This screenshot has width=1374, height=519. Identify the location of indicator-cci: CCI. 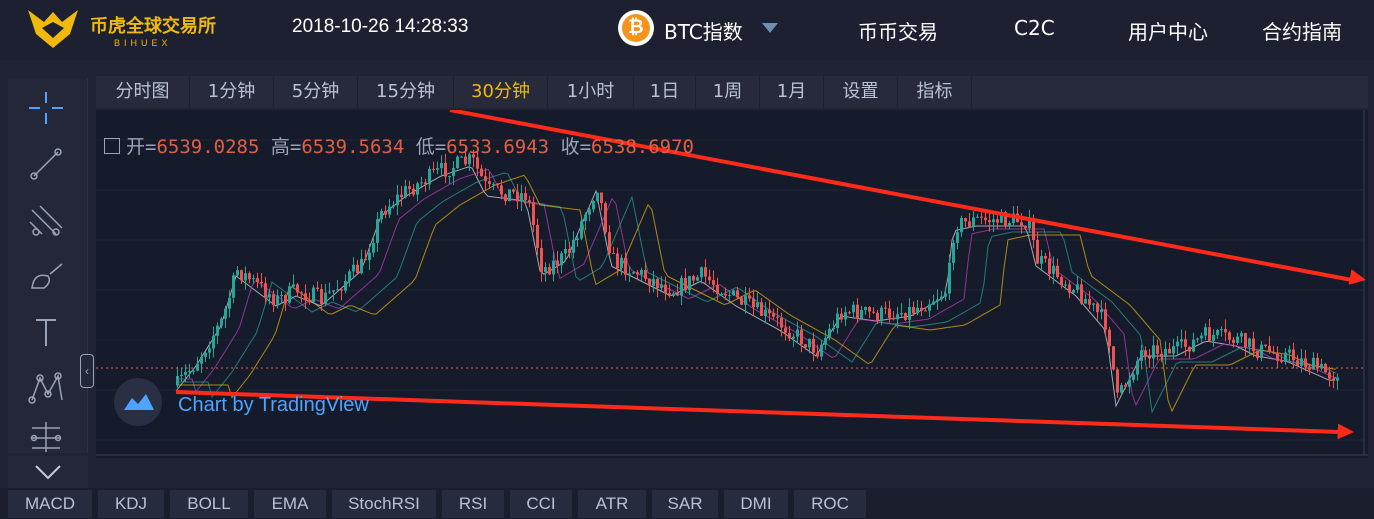
(541, 504).